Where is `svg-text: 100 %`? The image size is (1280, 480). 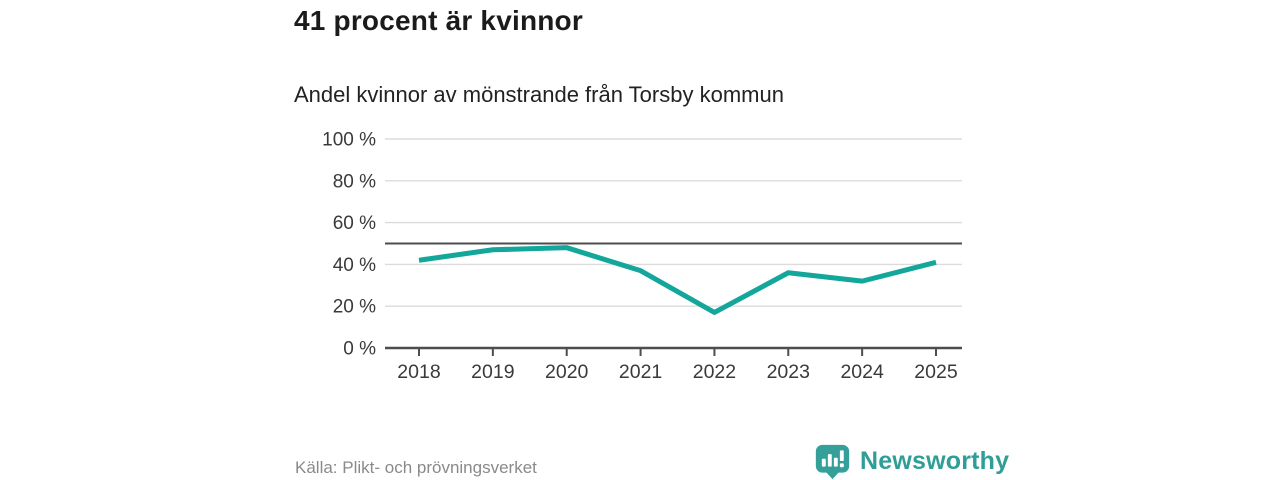 svg-text: 100 % is located at coordinates (349, 140).